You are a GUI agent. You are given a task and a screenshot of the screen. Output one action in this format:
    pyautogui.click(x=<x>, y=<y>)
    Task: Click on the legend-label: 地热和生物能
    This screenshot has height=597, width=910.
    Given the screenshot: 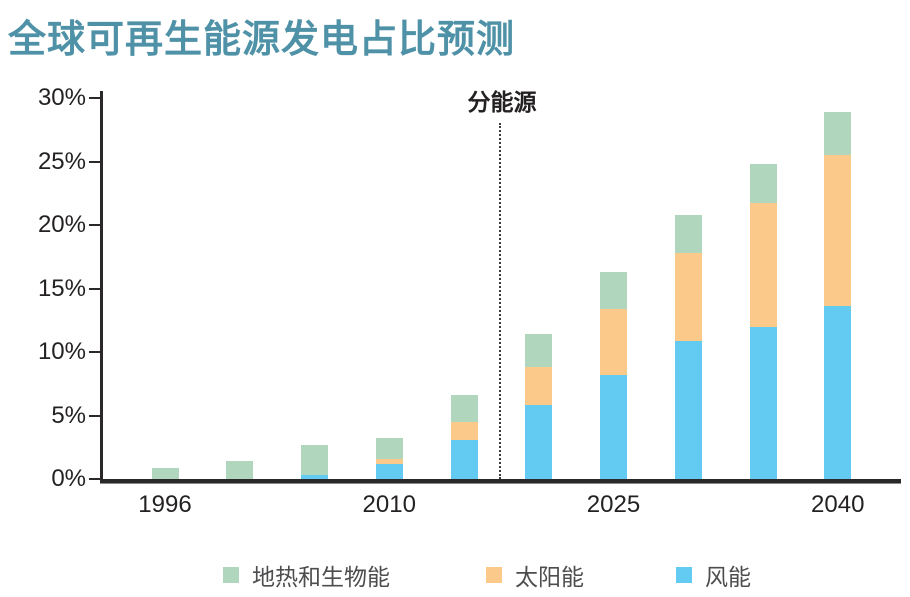 What is the action you would take?
    pyautogui.click(x=321, y=577)
    